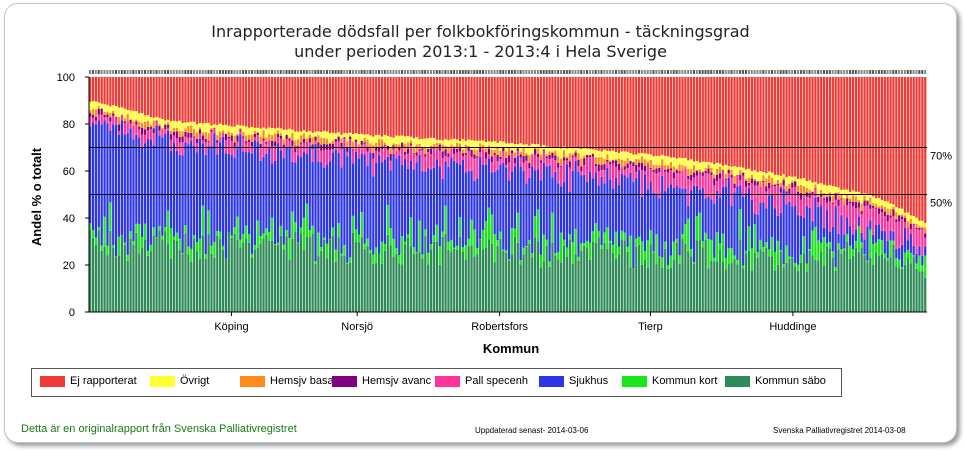  I want to click on legend-swatch, so click(737, 381).